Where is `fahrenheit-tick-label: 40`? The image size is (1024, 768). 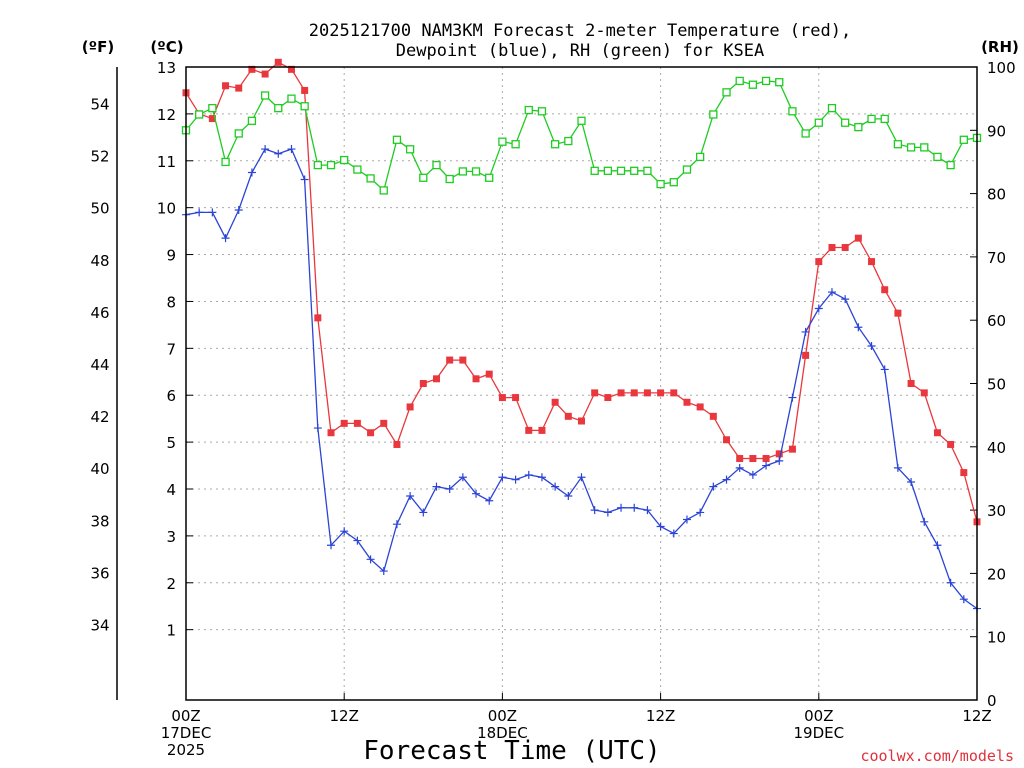 fahrenheit-tick-label: 40 is located at coordinates (99, 469).